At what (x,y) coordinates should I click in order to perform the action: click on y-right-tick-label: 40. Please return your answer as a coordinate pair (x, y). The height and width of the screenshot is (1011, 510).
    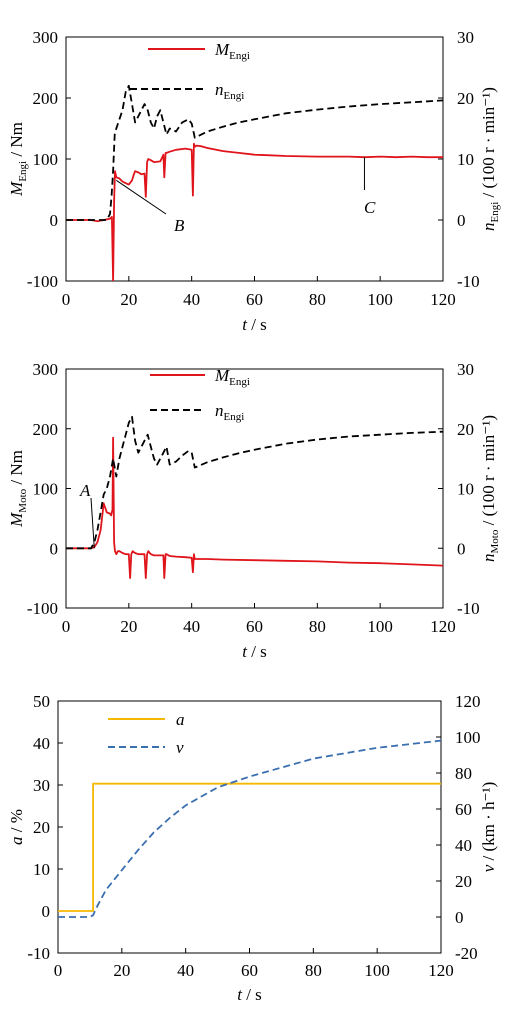
    Looking at the image, I should click on (463, 845).